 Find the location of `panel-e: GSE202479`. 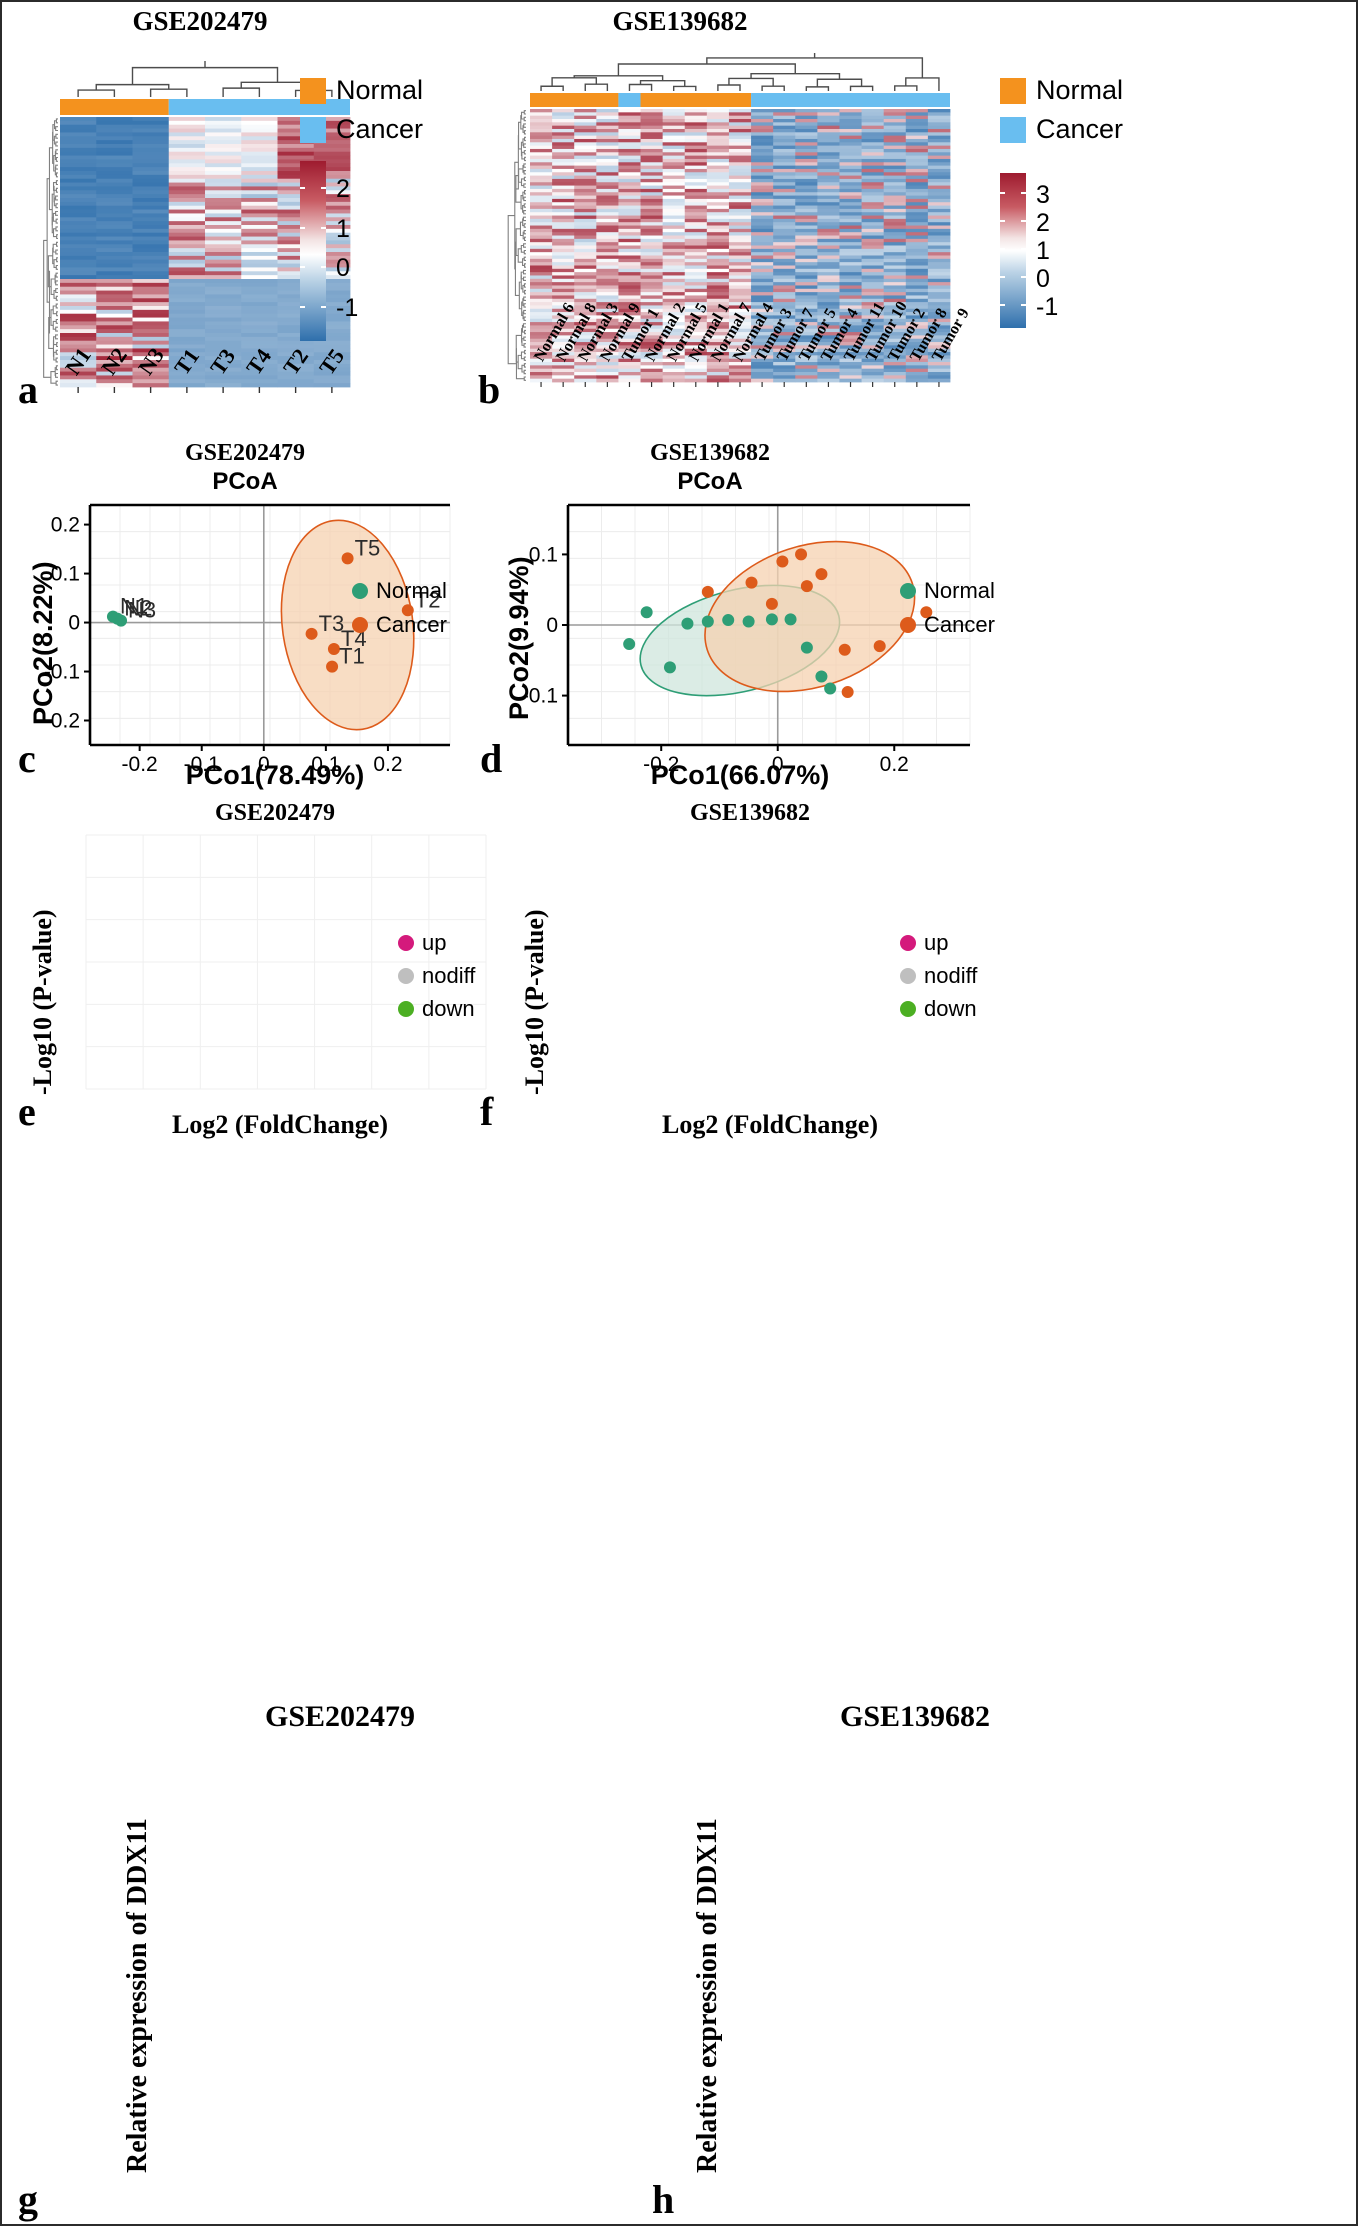

panel-e: GSE202479 is located at coordinates (260, 965).